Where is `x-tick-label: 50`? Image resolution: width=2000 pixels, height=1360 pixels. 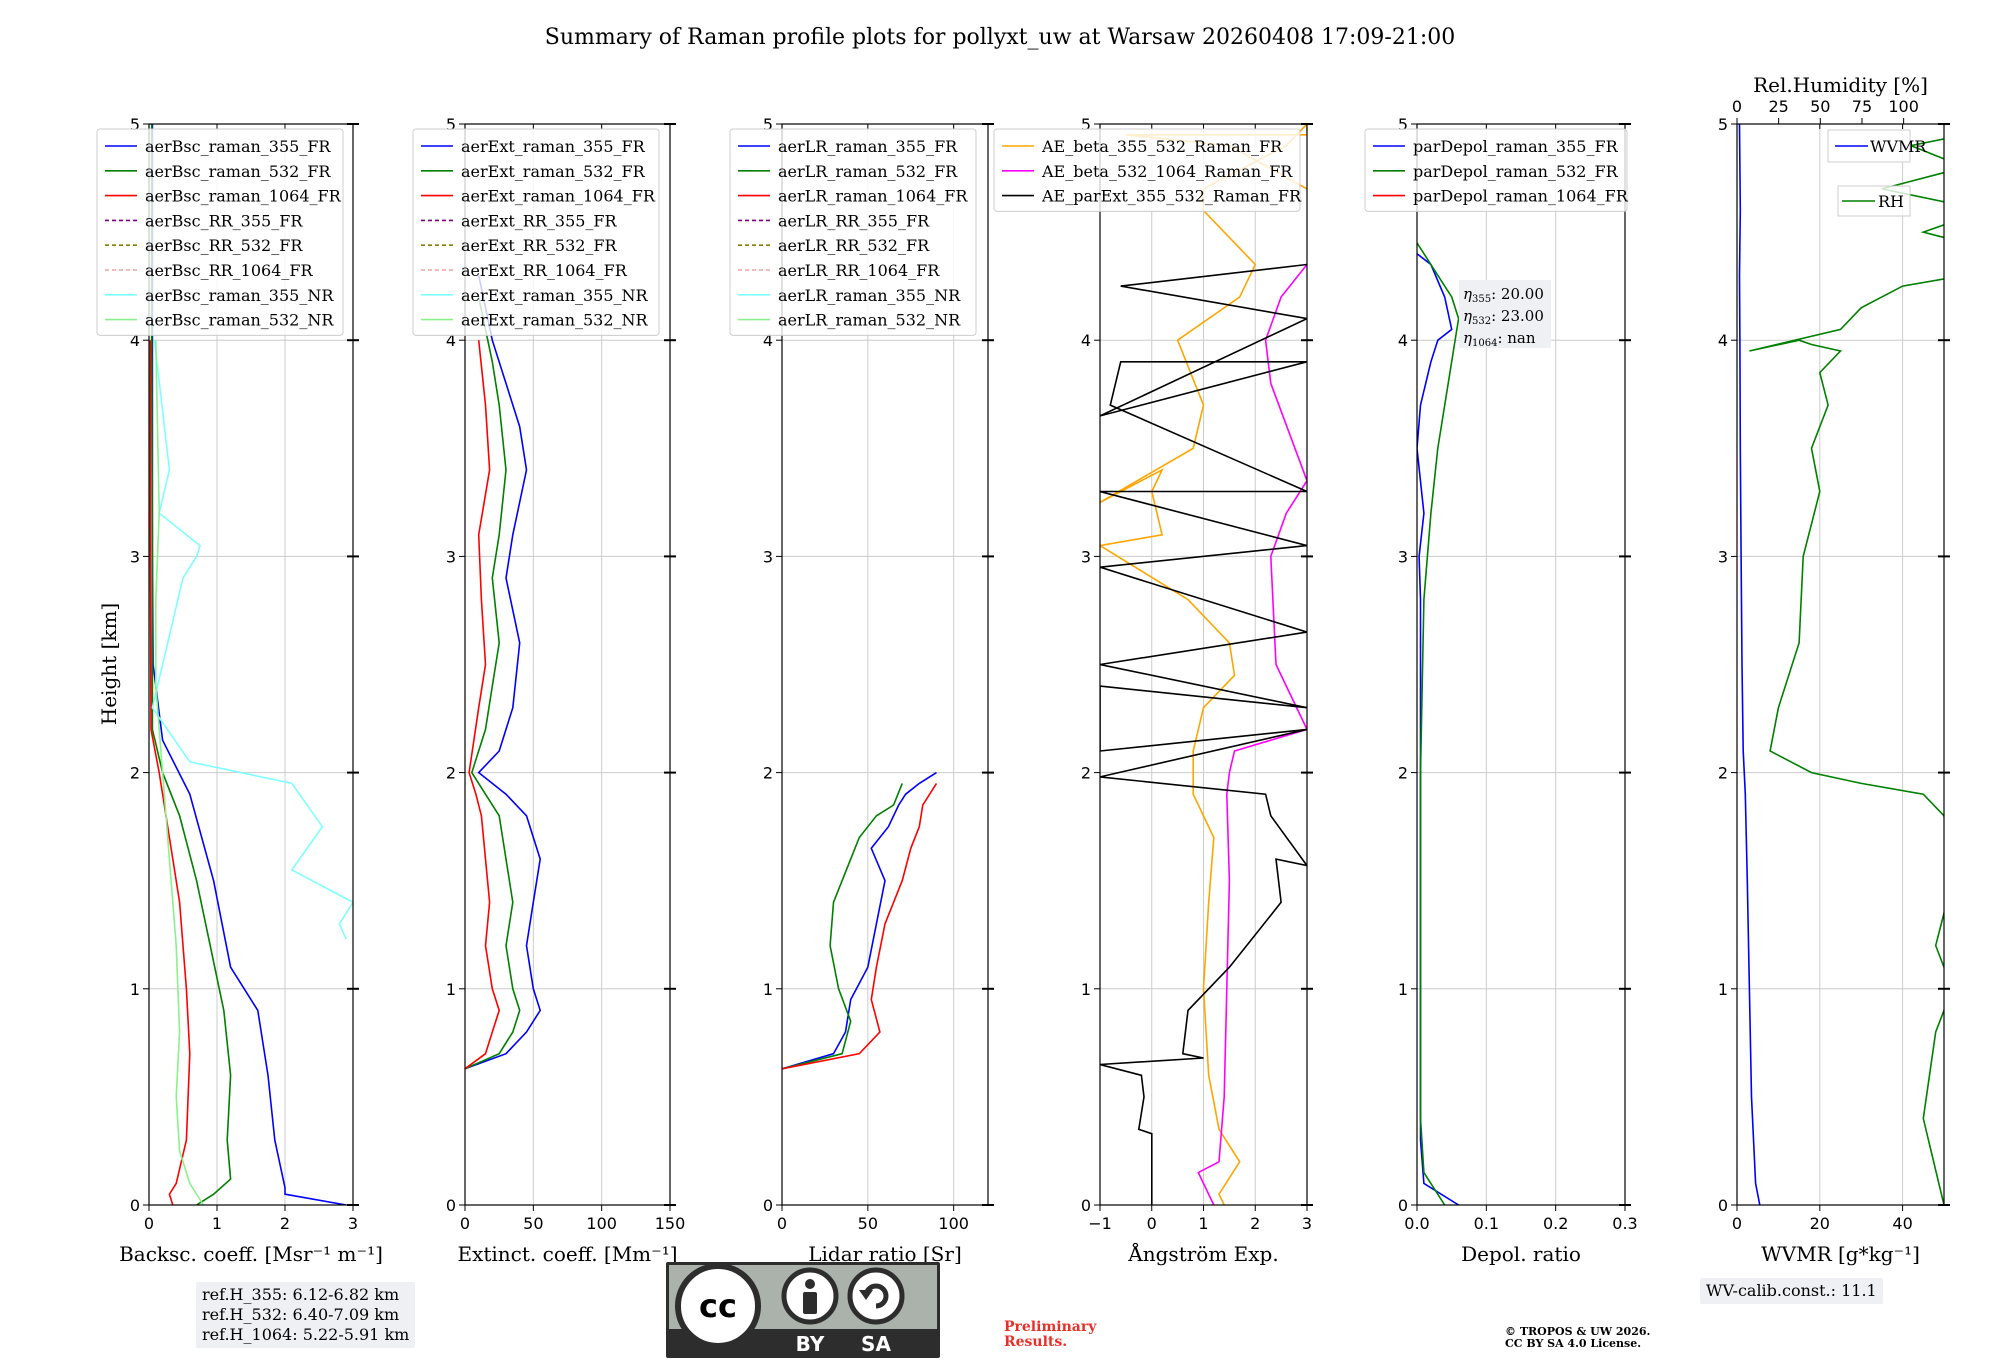
x-tick-label: 50 is located at coordinates (533, 1223).